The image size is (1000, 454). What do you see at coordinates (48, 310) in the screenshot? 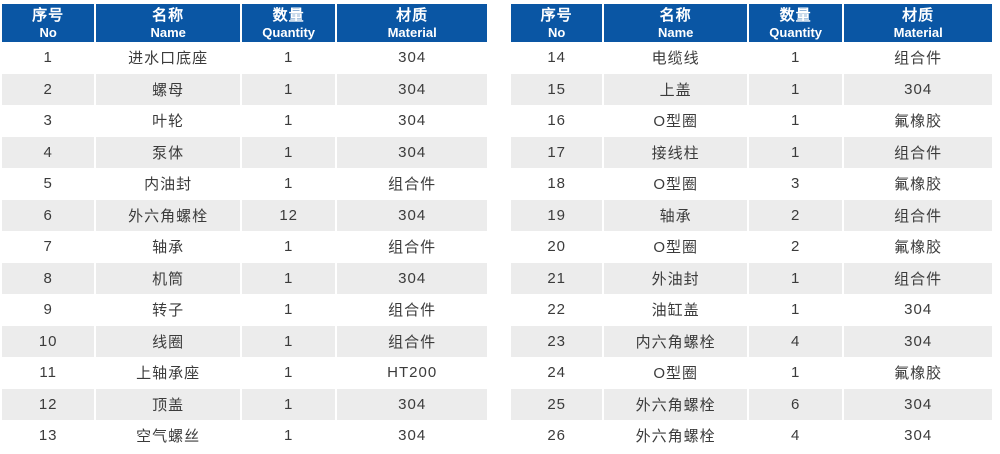
I see `table-cell: 9` at bounding box center [48, 310].